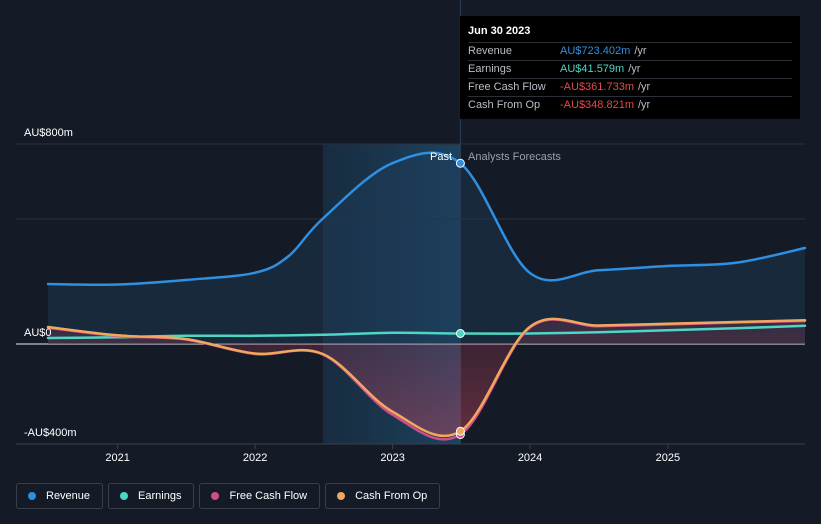 The image size is (821, 524). I want to click on series-line-earnings, so click(426, 332).